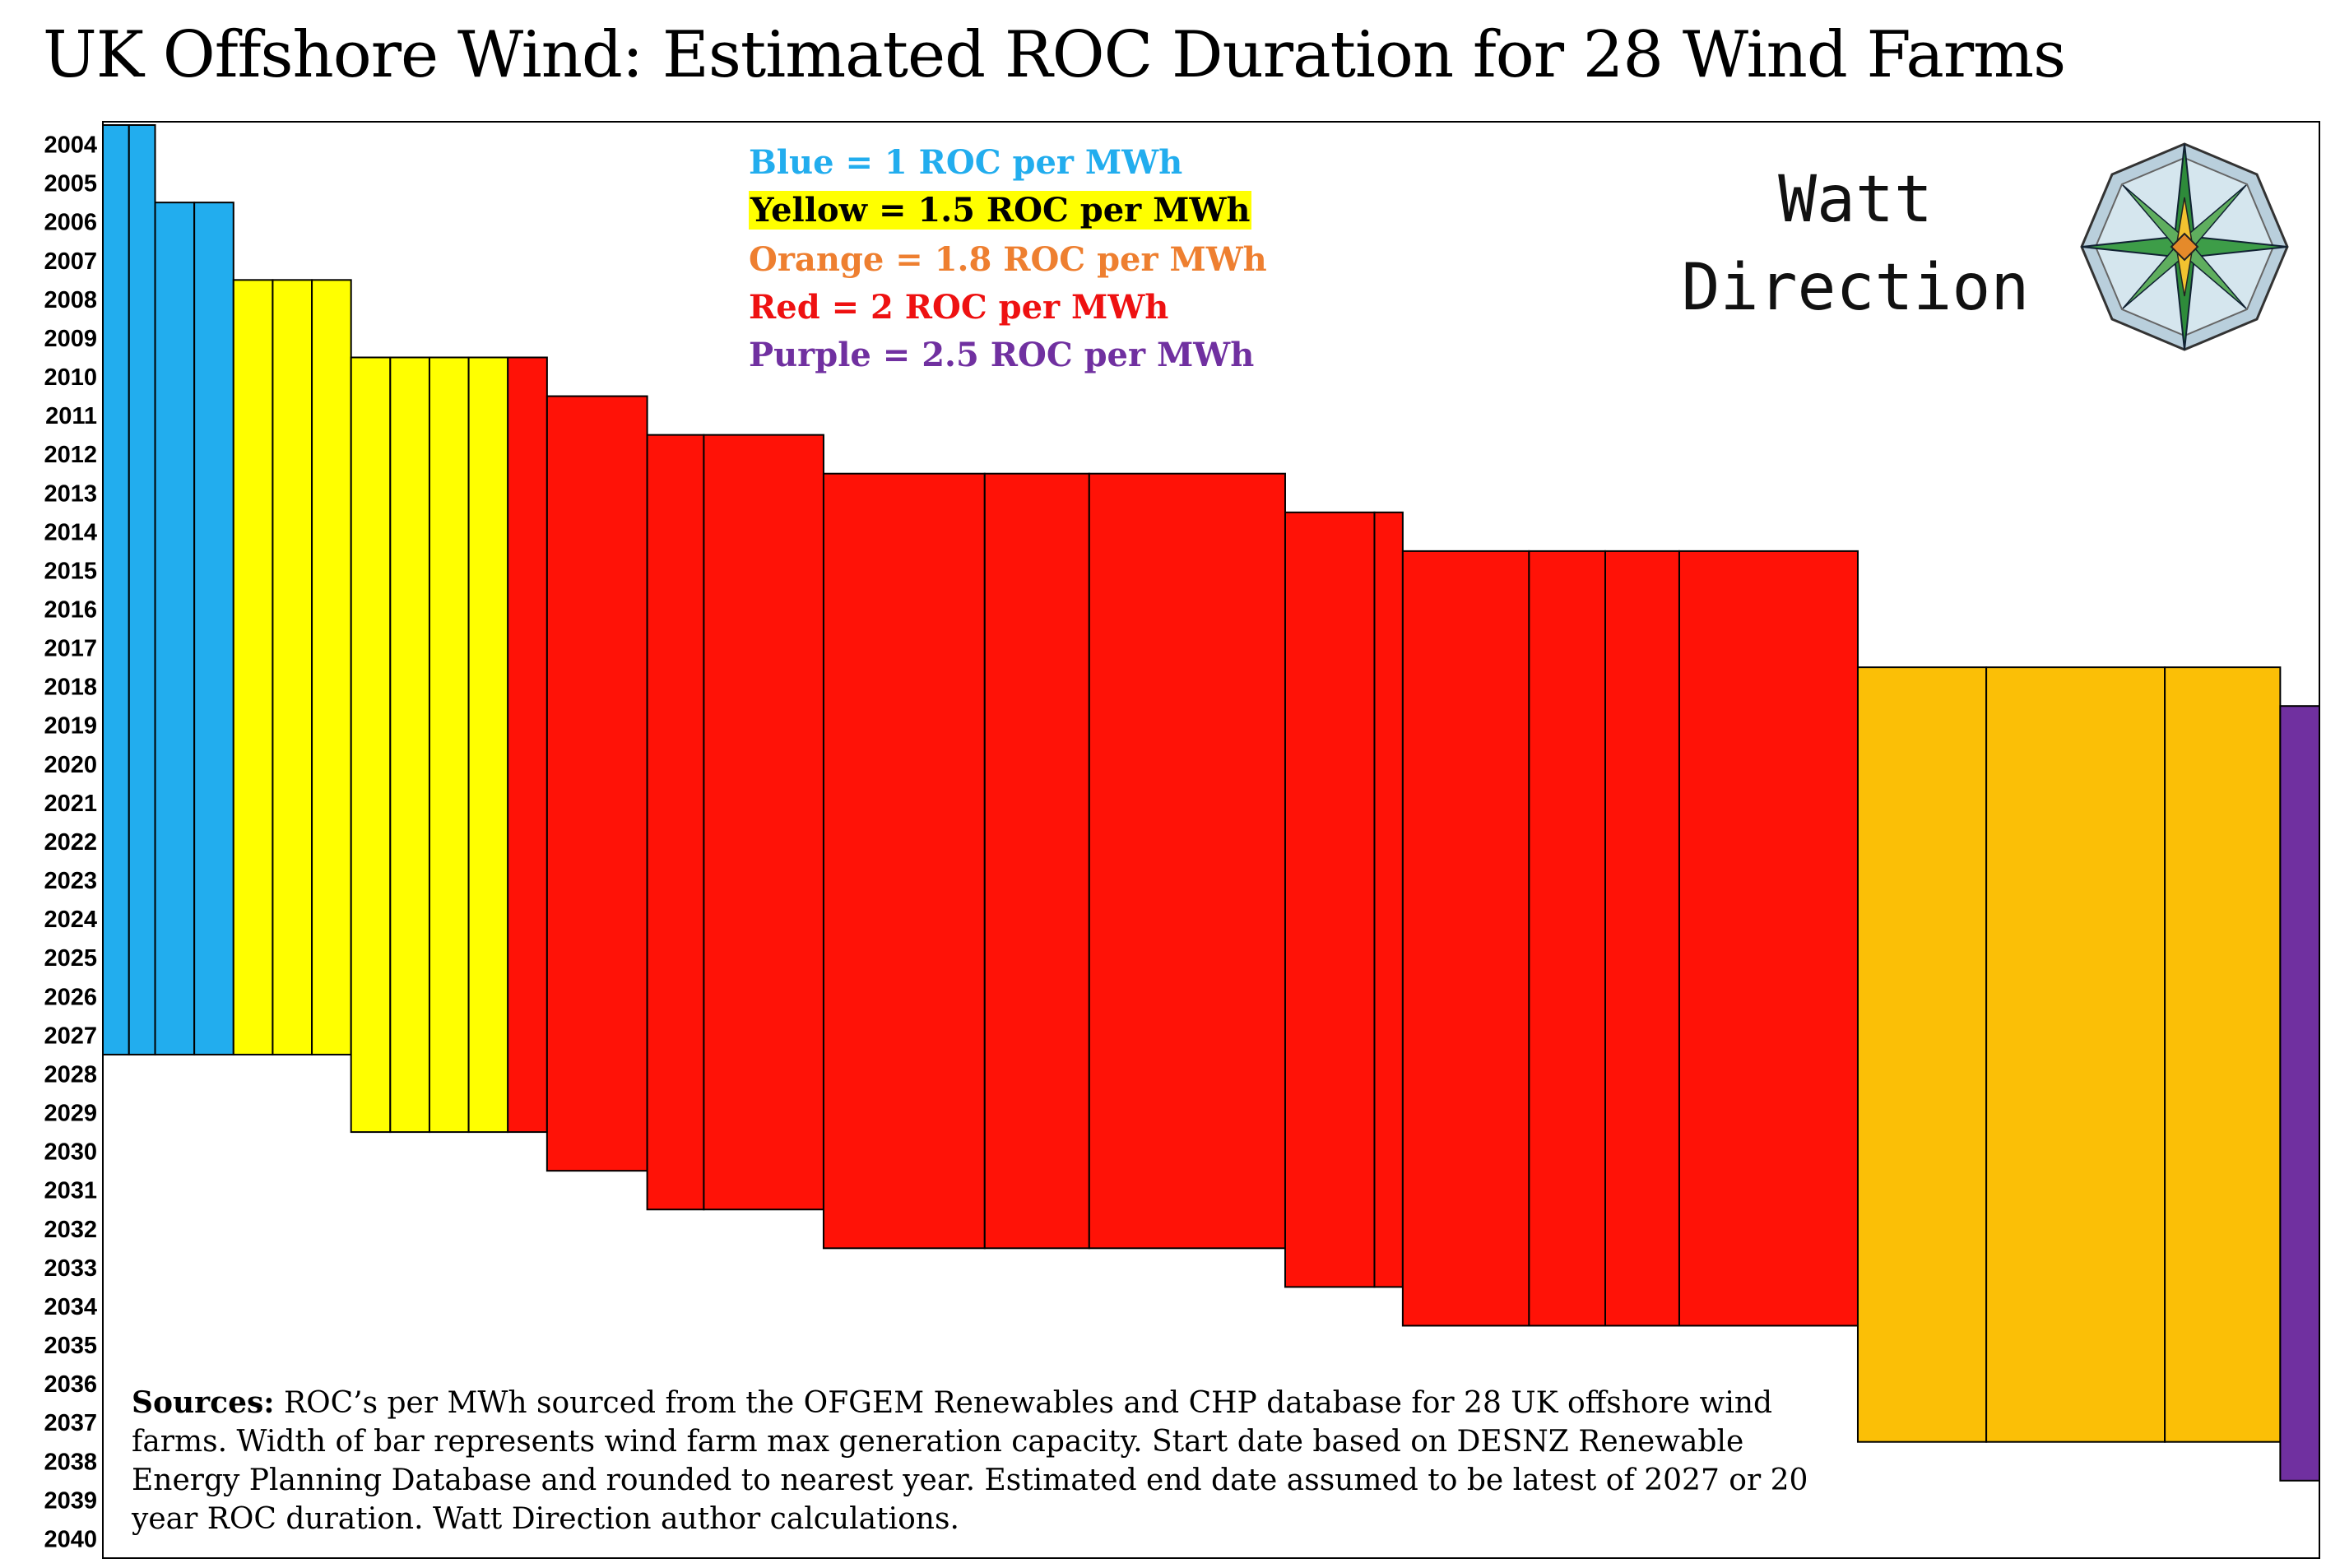 This screenshot has height=1568, width=2326. I want to click on sources-label: Sources:, so click(203, 1402).